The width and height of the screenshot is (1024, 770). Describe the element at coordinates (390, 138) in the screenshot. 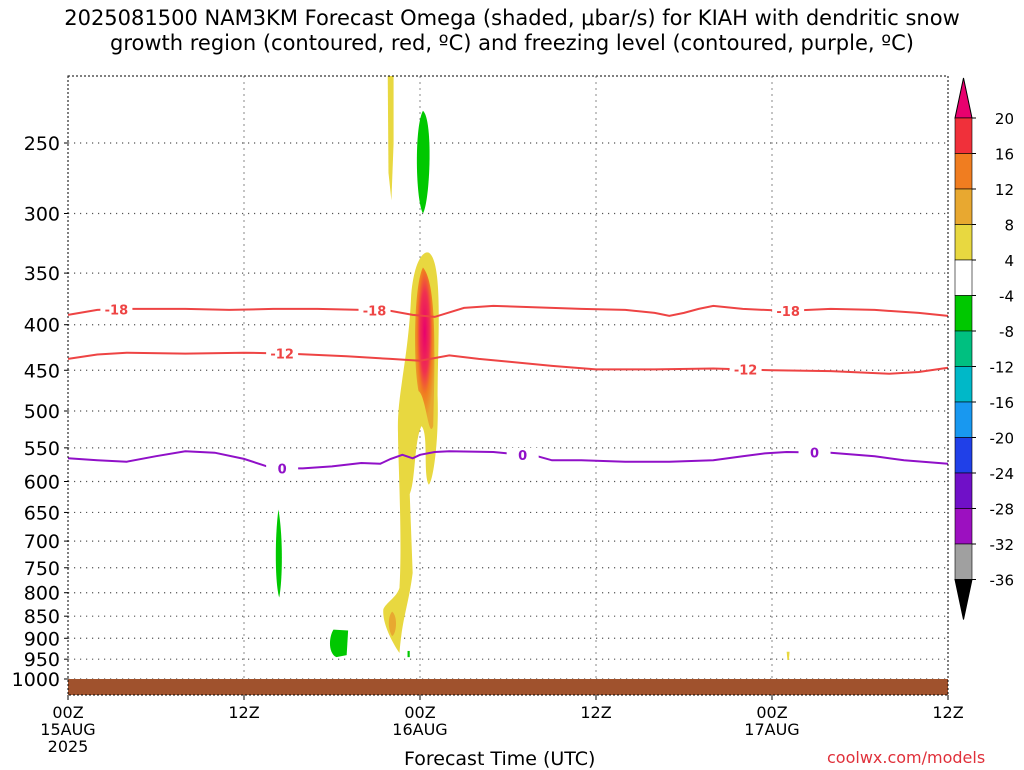

I see `omega-region-upper-yellow` at that location.